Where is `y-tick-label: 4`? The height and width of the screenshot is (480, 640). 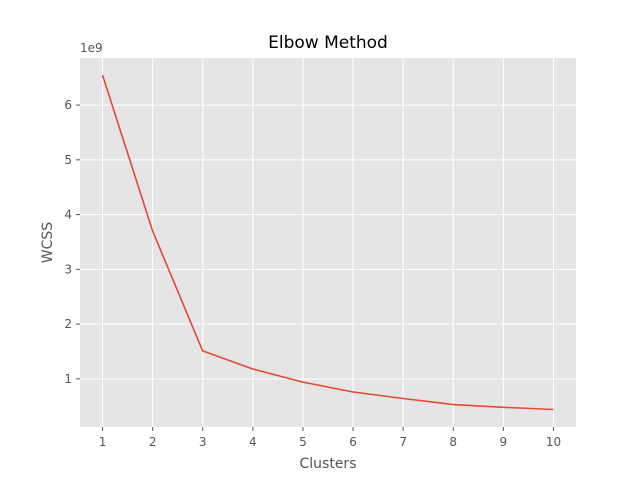
y-tick-label: 4 is located at coordinates (68, 215).